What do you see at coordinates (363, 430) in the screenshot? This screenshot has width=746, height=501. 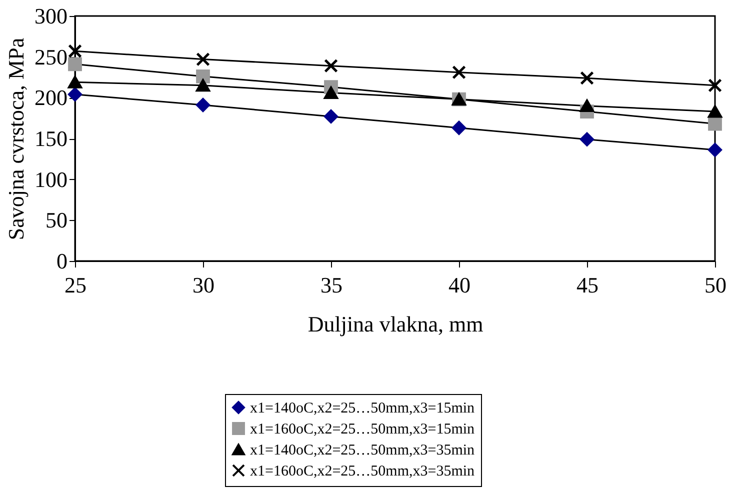 I see `legend-label: x1=160oC,x2=25…50mm,x3=15min` at bounding box center [363, 430].